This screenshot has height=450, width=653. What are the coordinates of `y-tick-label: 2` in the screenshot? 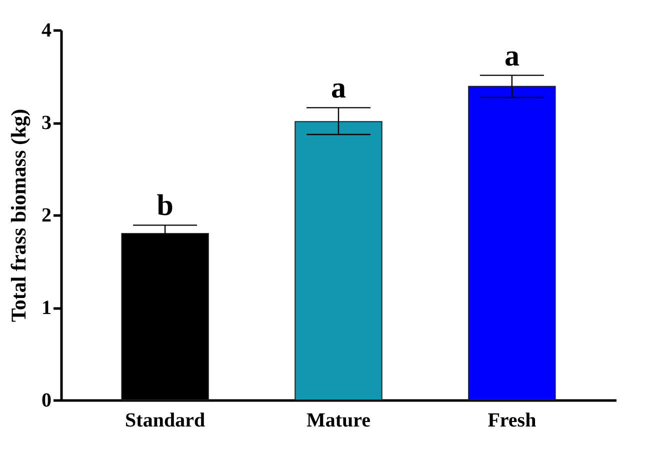 It's located at (47, 215).